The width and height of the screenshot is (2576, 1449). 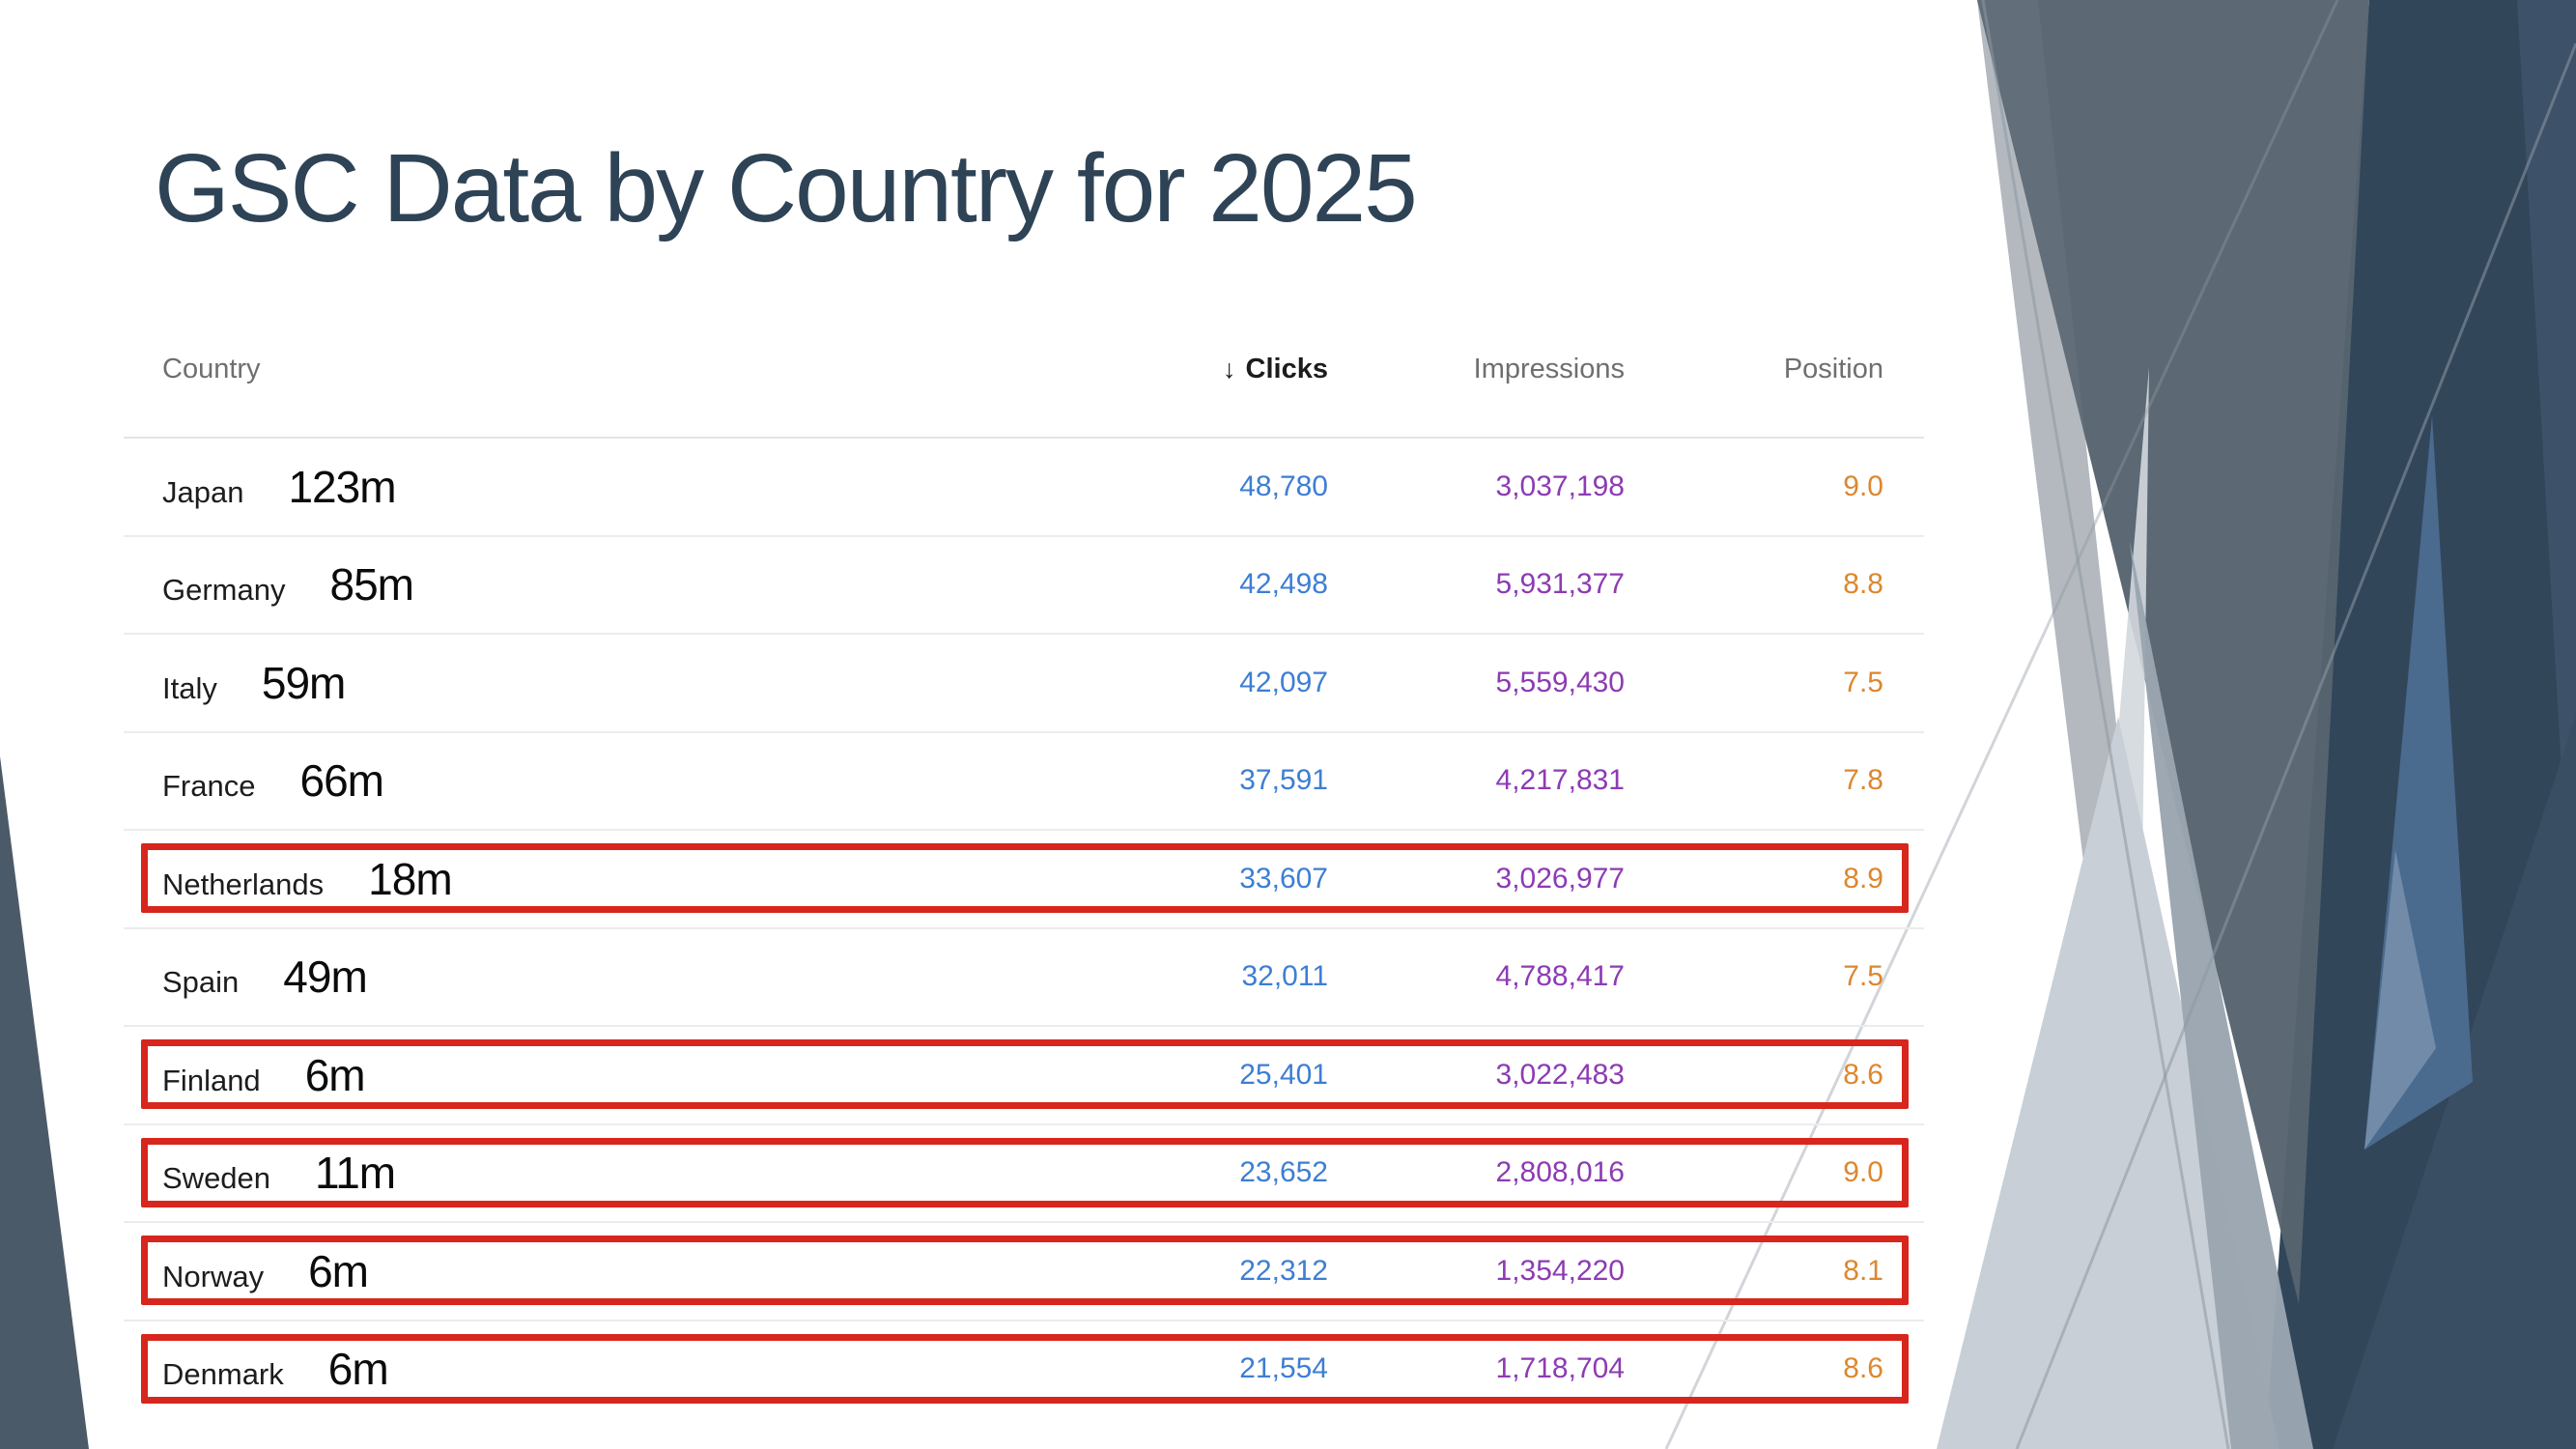 What do you see at coordinates (211, 1080) in the screenshot?
I see `country-name: Finland` at bounding box center [211, 1080].